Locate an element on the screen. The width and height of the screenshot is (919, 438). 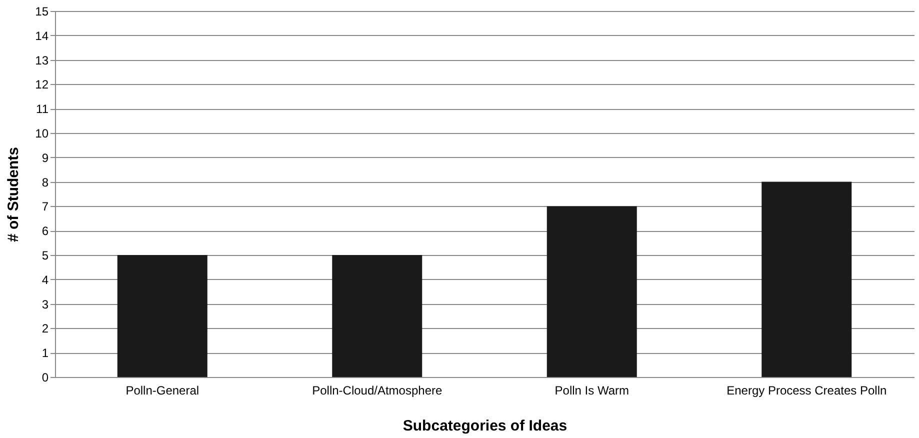
y-tick-label: 9 is located at coordinates (45, 157).